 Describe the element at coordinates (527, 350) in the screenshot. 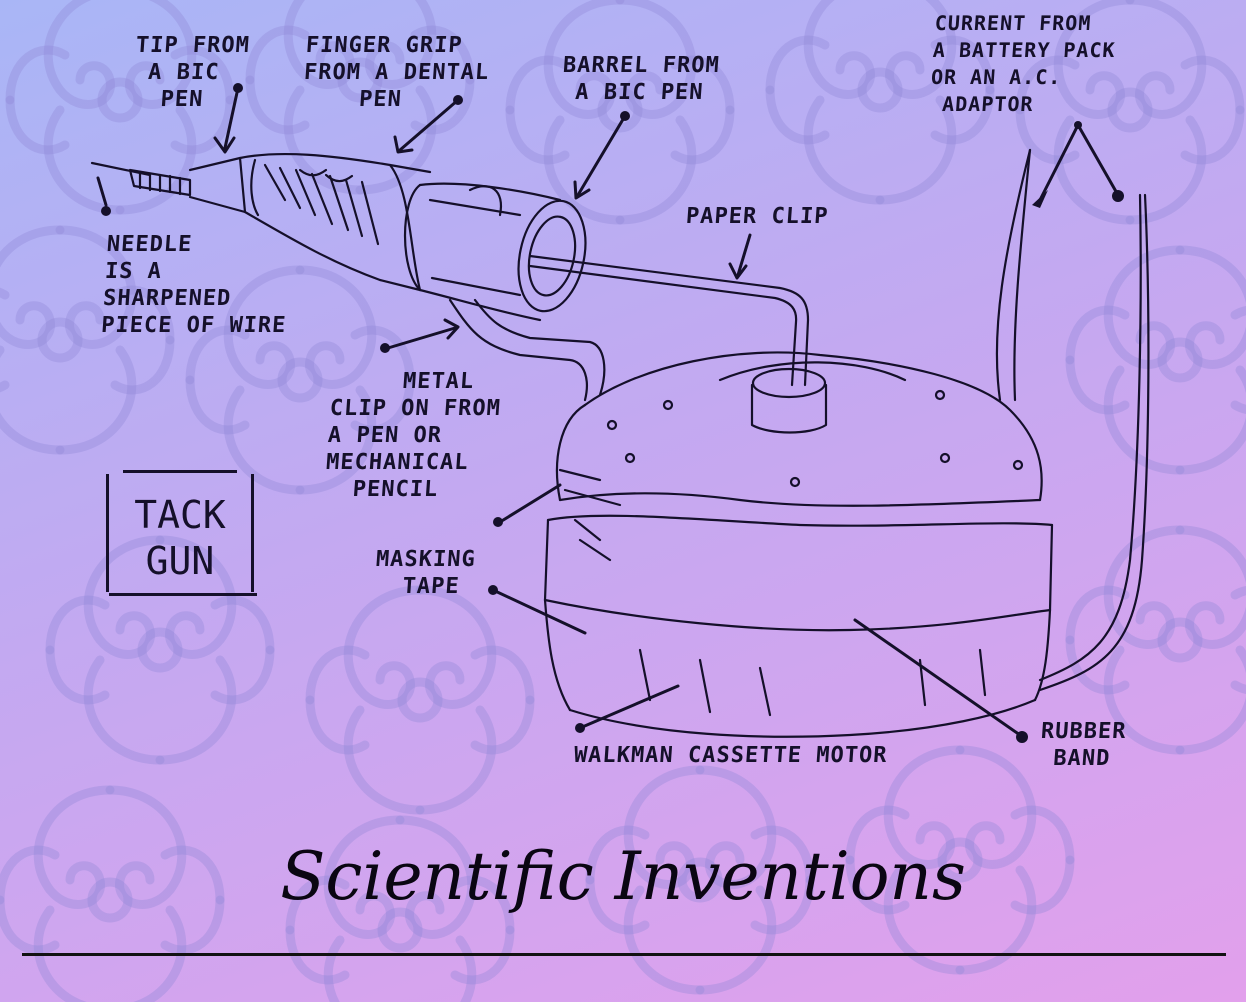

I see `metal-clip-drawing` at that location.